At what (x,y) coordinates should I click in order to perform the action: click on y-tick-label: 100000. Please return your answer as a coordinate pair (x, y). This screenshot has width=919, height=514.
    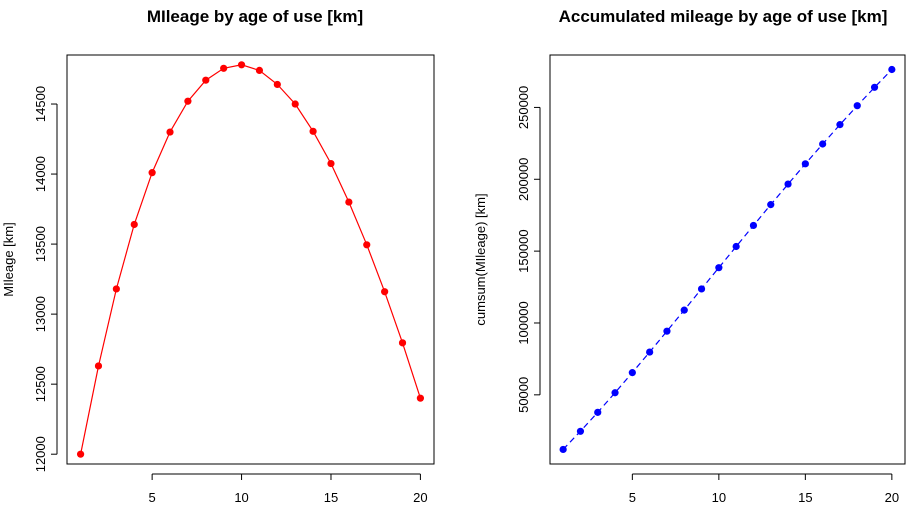
    Looking at the image, I should click on (523, 322).